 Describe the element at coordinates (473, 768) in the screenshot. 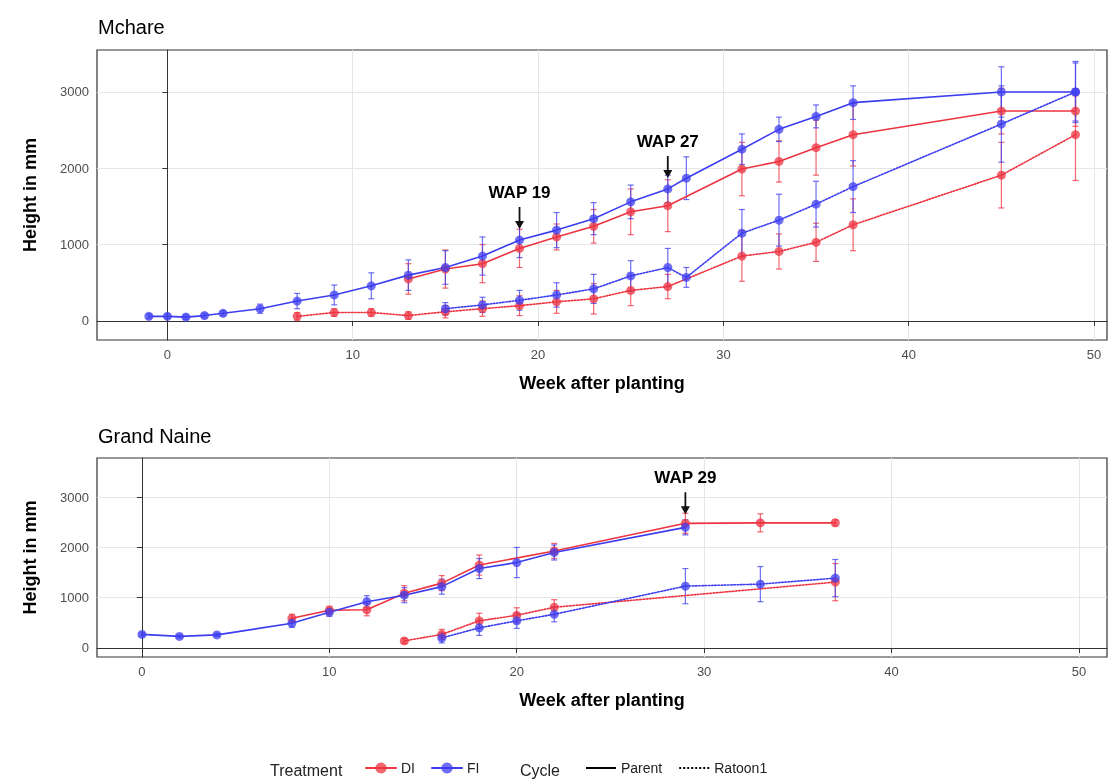

I see `legend-label: FI` at that location.